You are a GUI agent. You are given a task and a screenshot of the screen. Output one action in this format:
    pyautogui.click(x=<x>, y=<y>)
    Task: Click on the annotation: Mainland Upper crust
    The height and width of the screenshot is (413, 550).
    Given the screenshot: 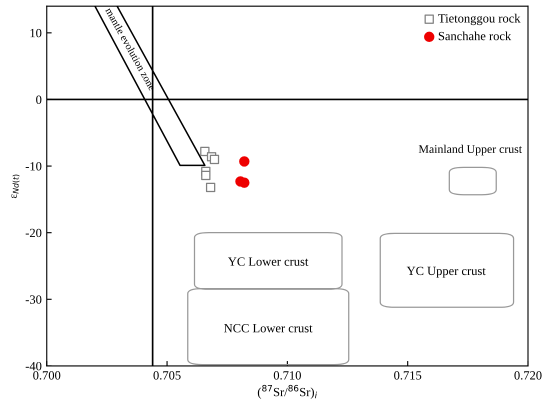 What is the action you would take?
    pyautogui.click(x=470, y=150)
    